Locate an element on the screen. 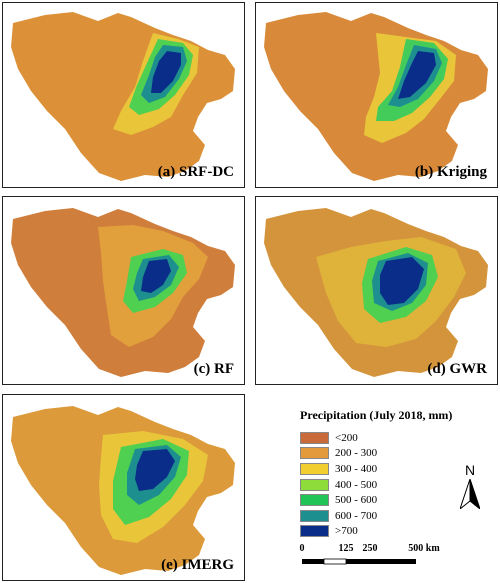 The width and height of the screenshot is (500, 583). scale-tick-label: 250 is located at coordinates (370, 548).